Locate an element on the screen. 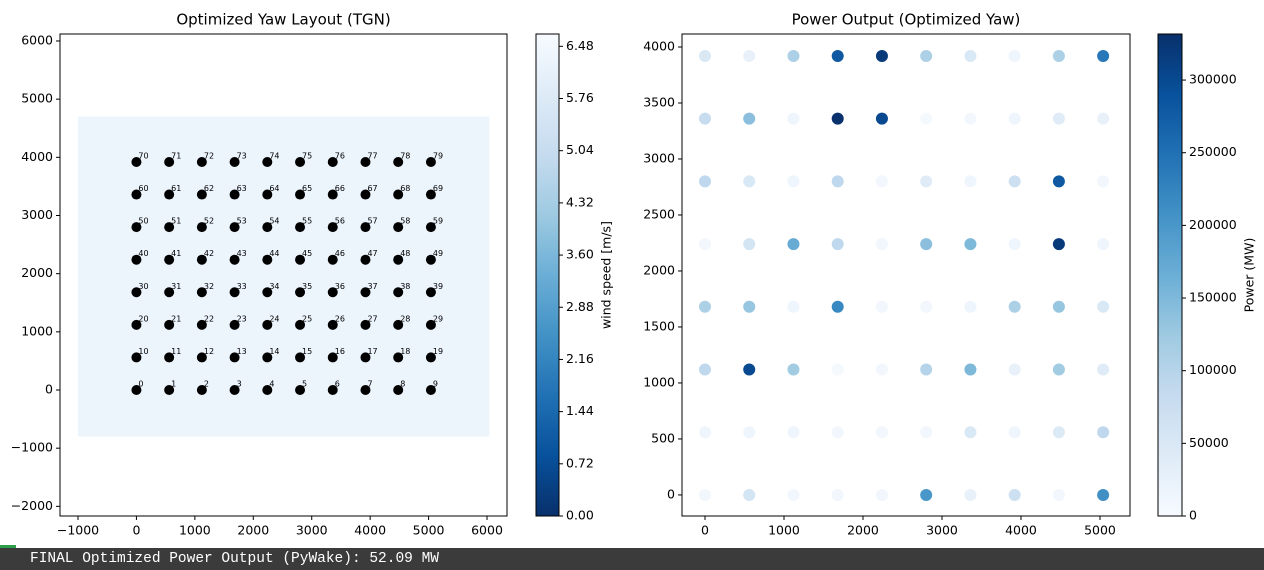  colorbar-tick-label: 3.60 is located at coordinates (580, 254).